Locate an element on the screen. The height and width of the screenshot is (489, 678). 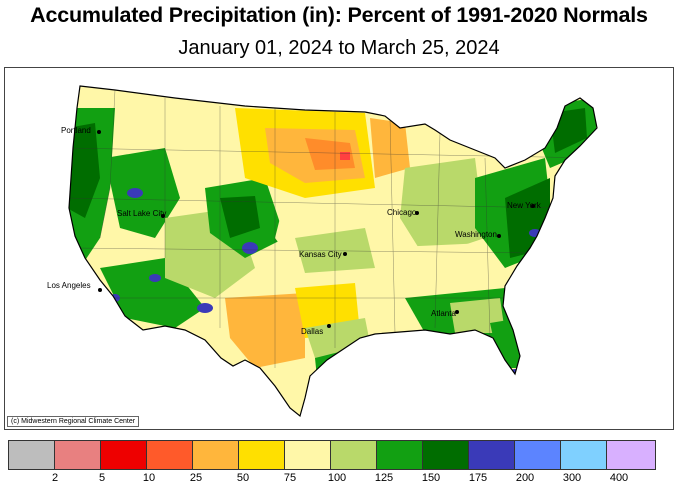
dallas-marker is located at coordinates (329, 326).